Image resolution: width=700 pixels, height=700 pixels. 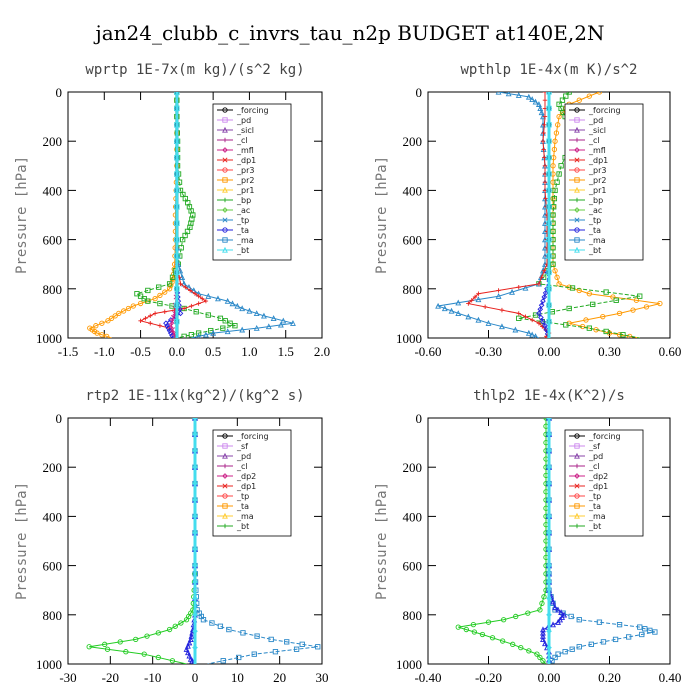 I want to click on legend-entry: _bp, so click(x=595, y=200).